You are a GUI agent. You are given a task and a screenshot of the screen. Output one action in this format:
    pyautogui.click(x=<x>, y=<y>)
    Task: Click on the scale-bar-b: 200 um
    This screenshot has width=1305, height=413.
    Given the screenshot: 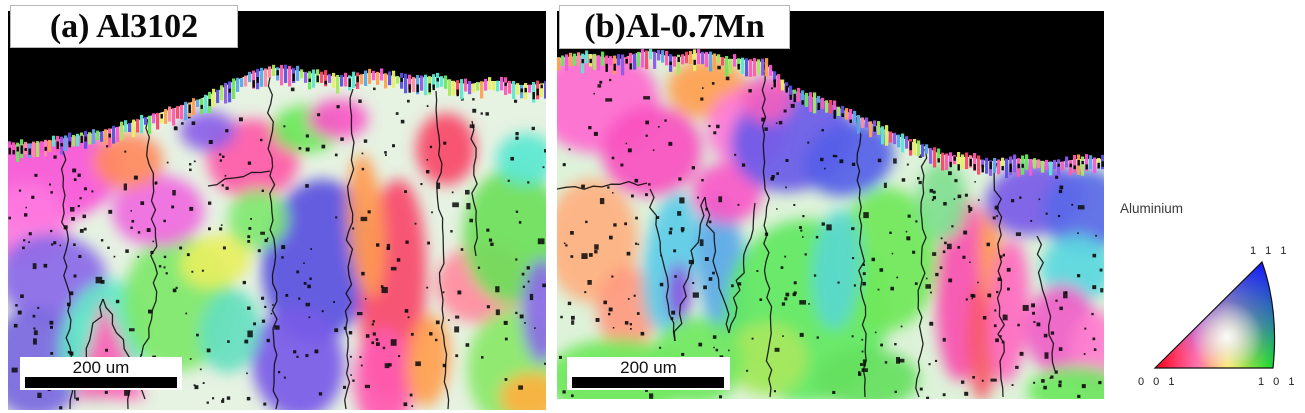 What is the action you would take?
    pyautogui.click(x=648, y=373)
    